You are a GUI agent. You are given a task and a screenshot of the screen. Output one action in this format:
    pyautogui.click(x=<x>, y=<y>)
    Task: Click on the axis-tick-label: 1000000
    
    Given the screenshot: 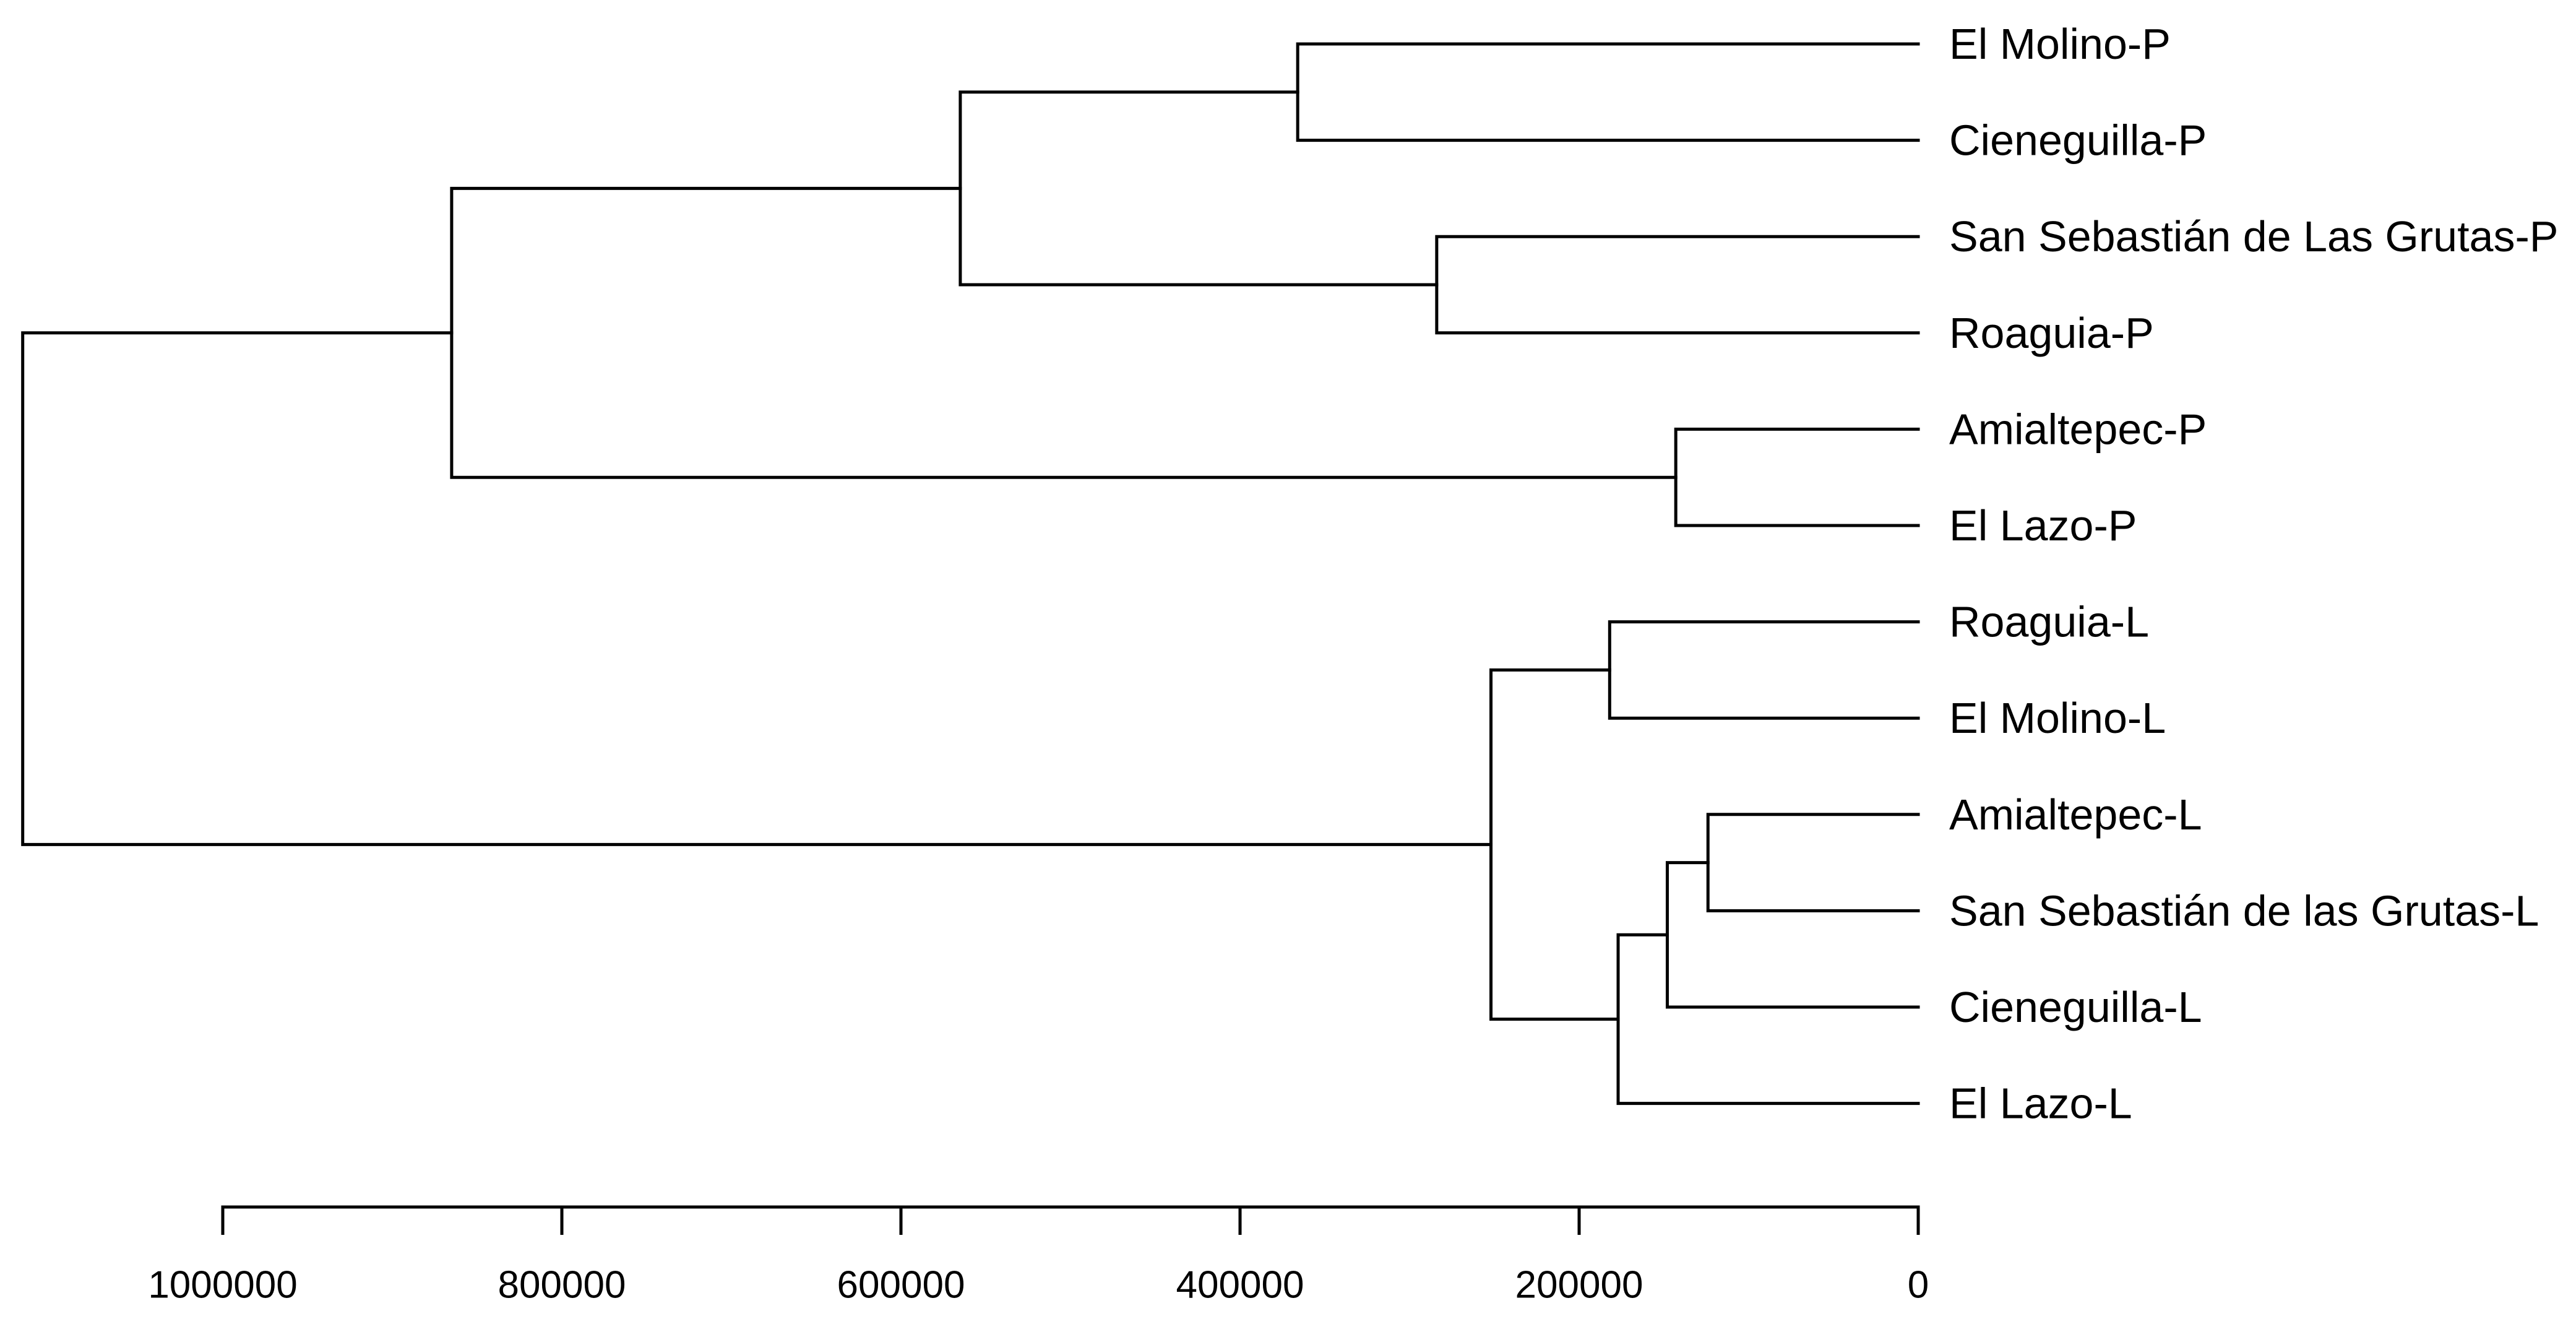 What is the action you would take?
    pyautogui.click(x=222, y=1285)
    